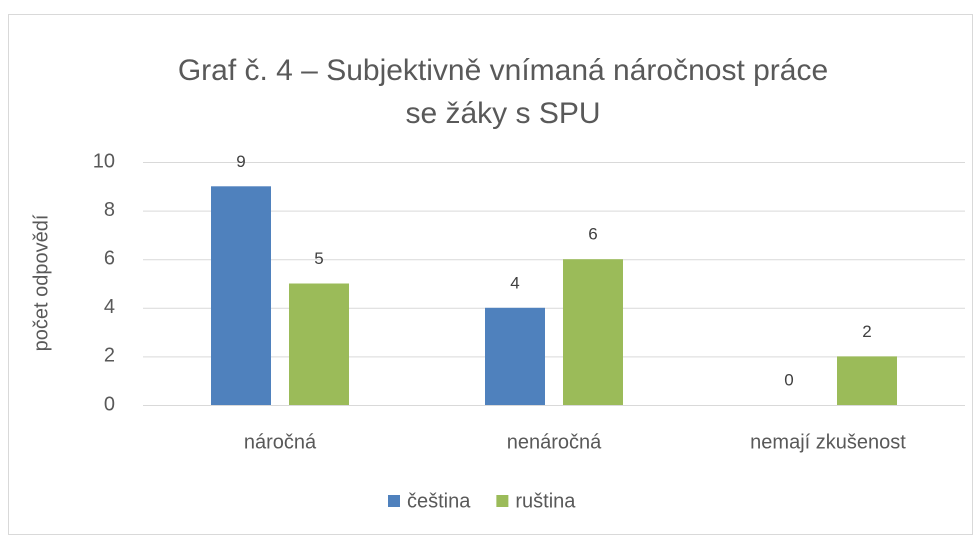  Describe the element at coordinates (240, 161) in the screenshot. I see `data-label: 9` at that location.